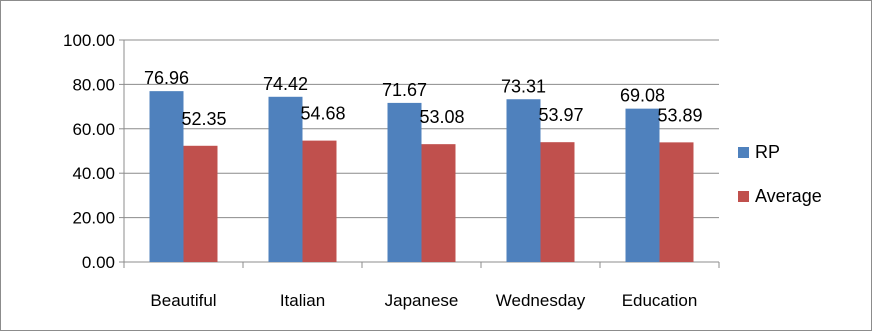 The height and width of the screenshot is (335, 872). I want to click on data-label-rp: 73.31, so click(523, 86).